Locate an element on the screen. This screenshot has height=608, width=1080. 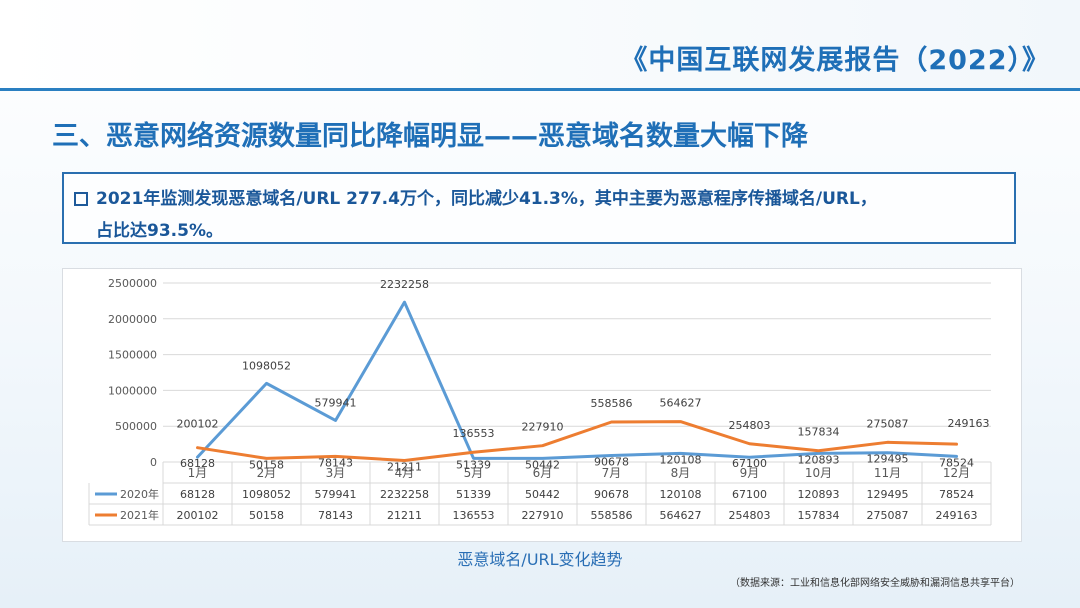
header-divider is located at coordinates (540, 89).